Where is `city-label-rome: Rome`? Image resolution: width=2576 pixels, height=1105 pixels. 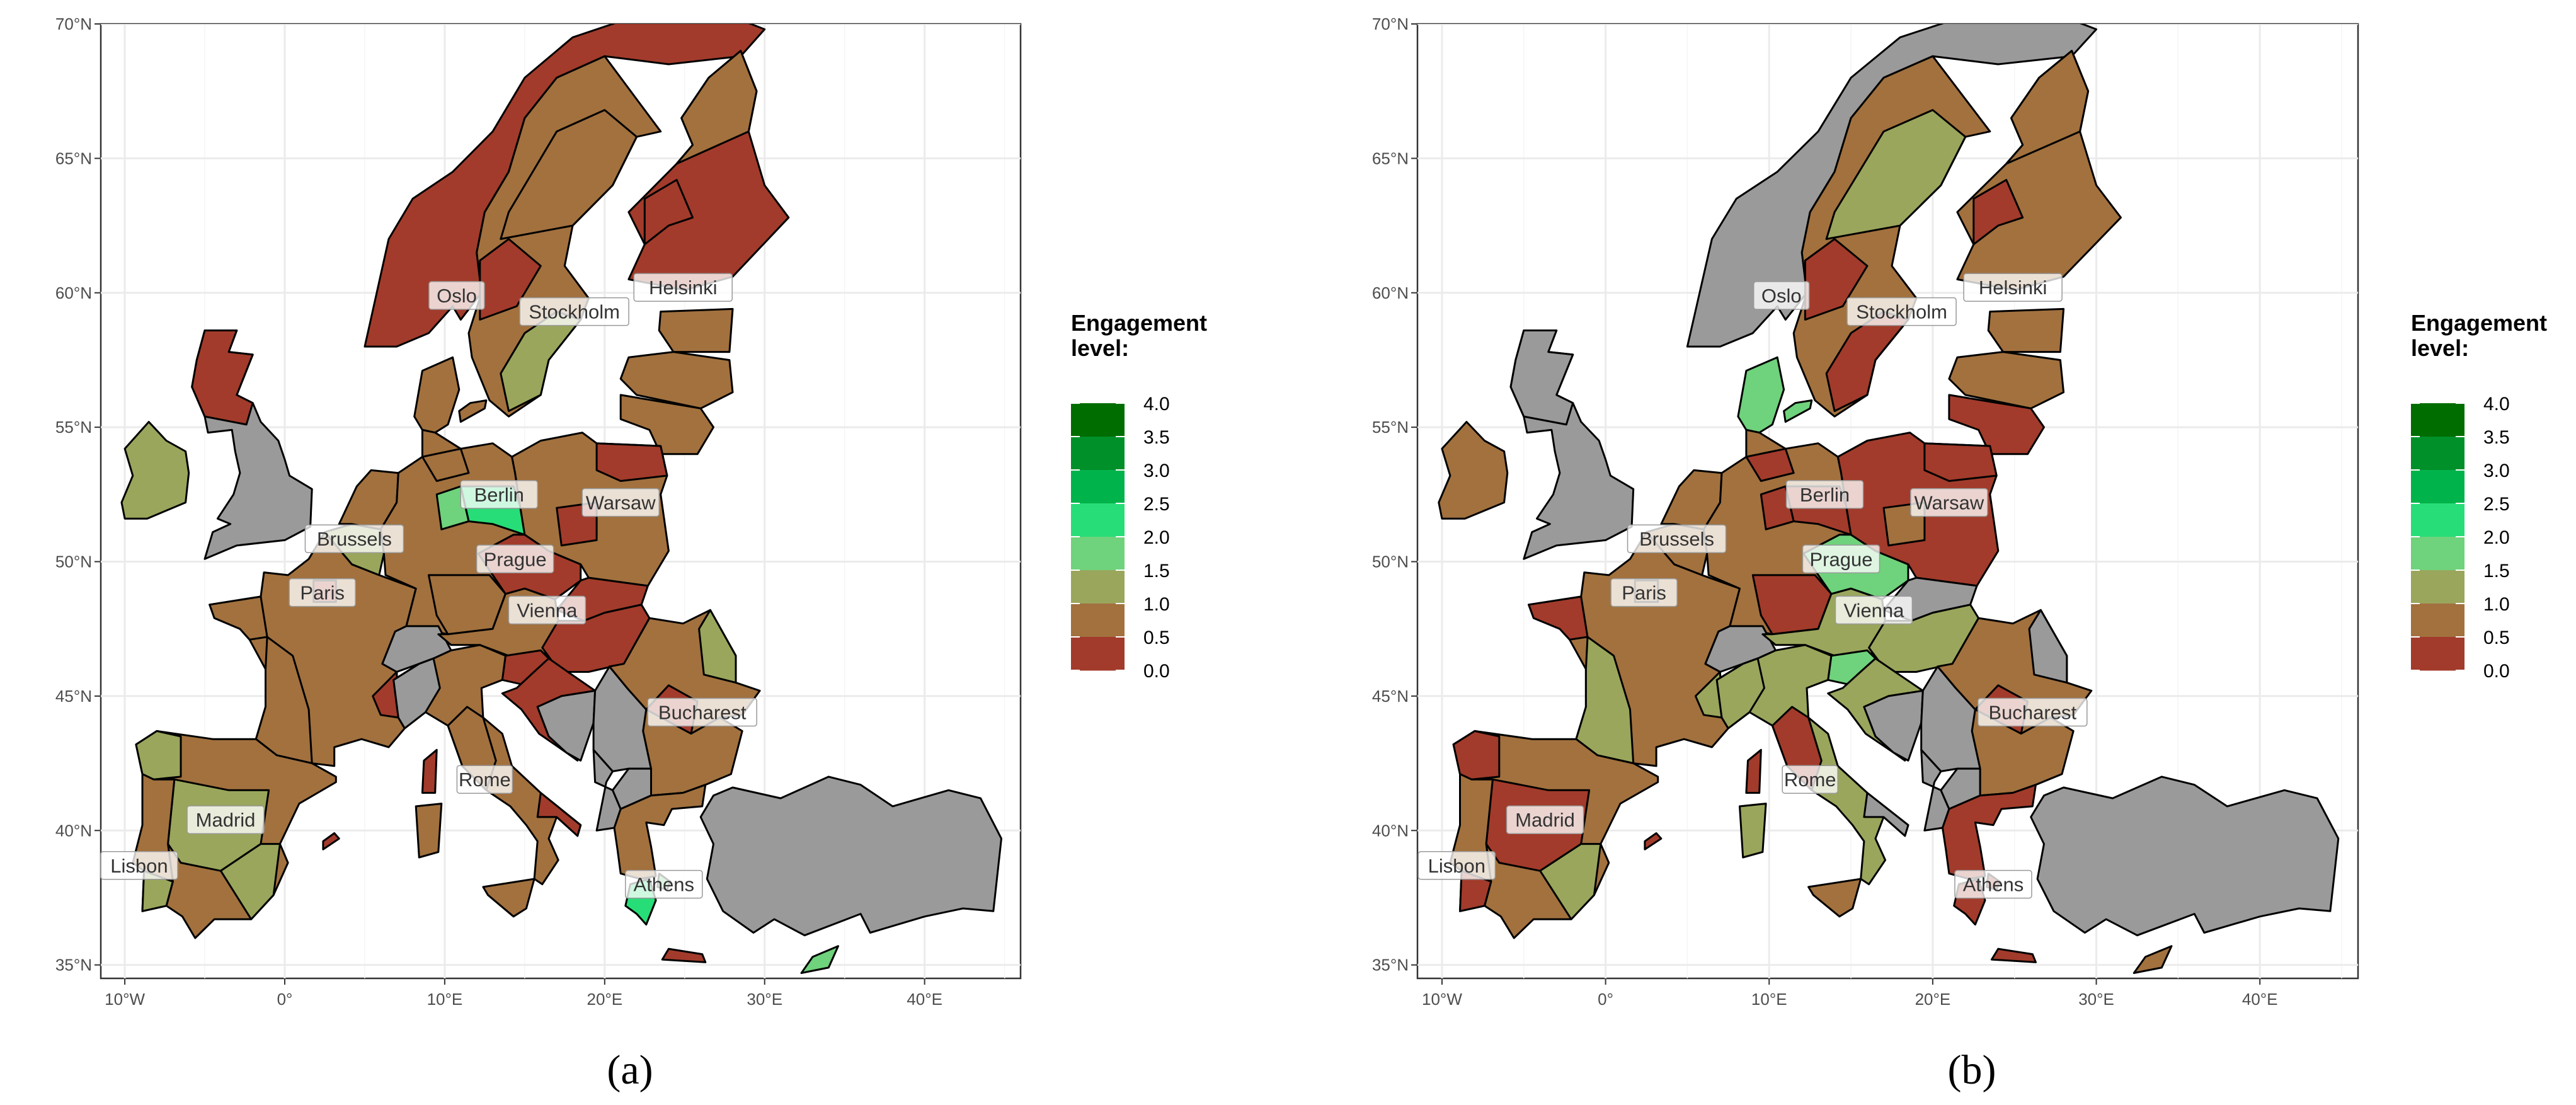 city-label-rome: Rome is located at coordinates (1810, 779).